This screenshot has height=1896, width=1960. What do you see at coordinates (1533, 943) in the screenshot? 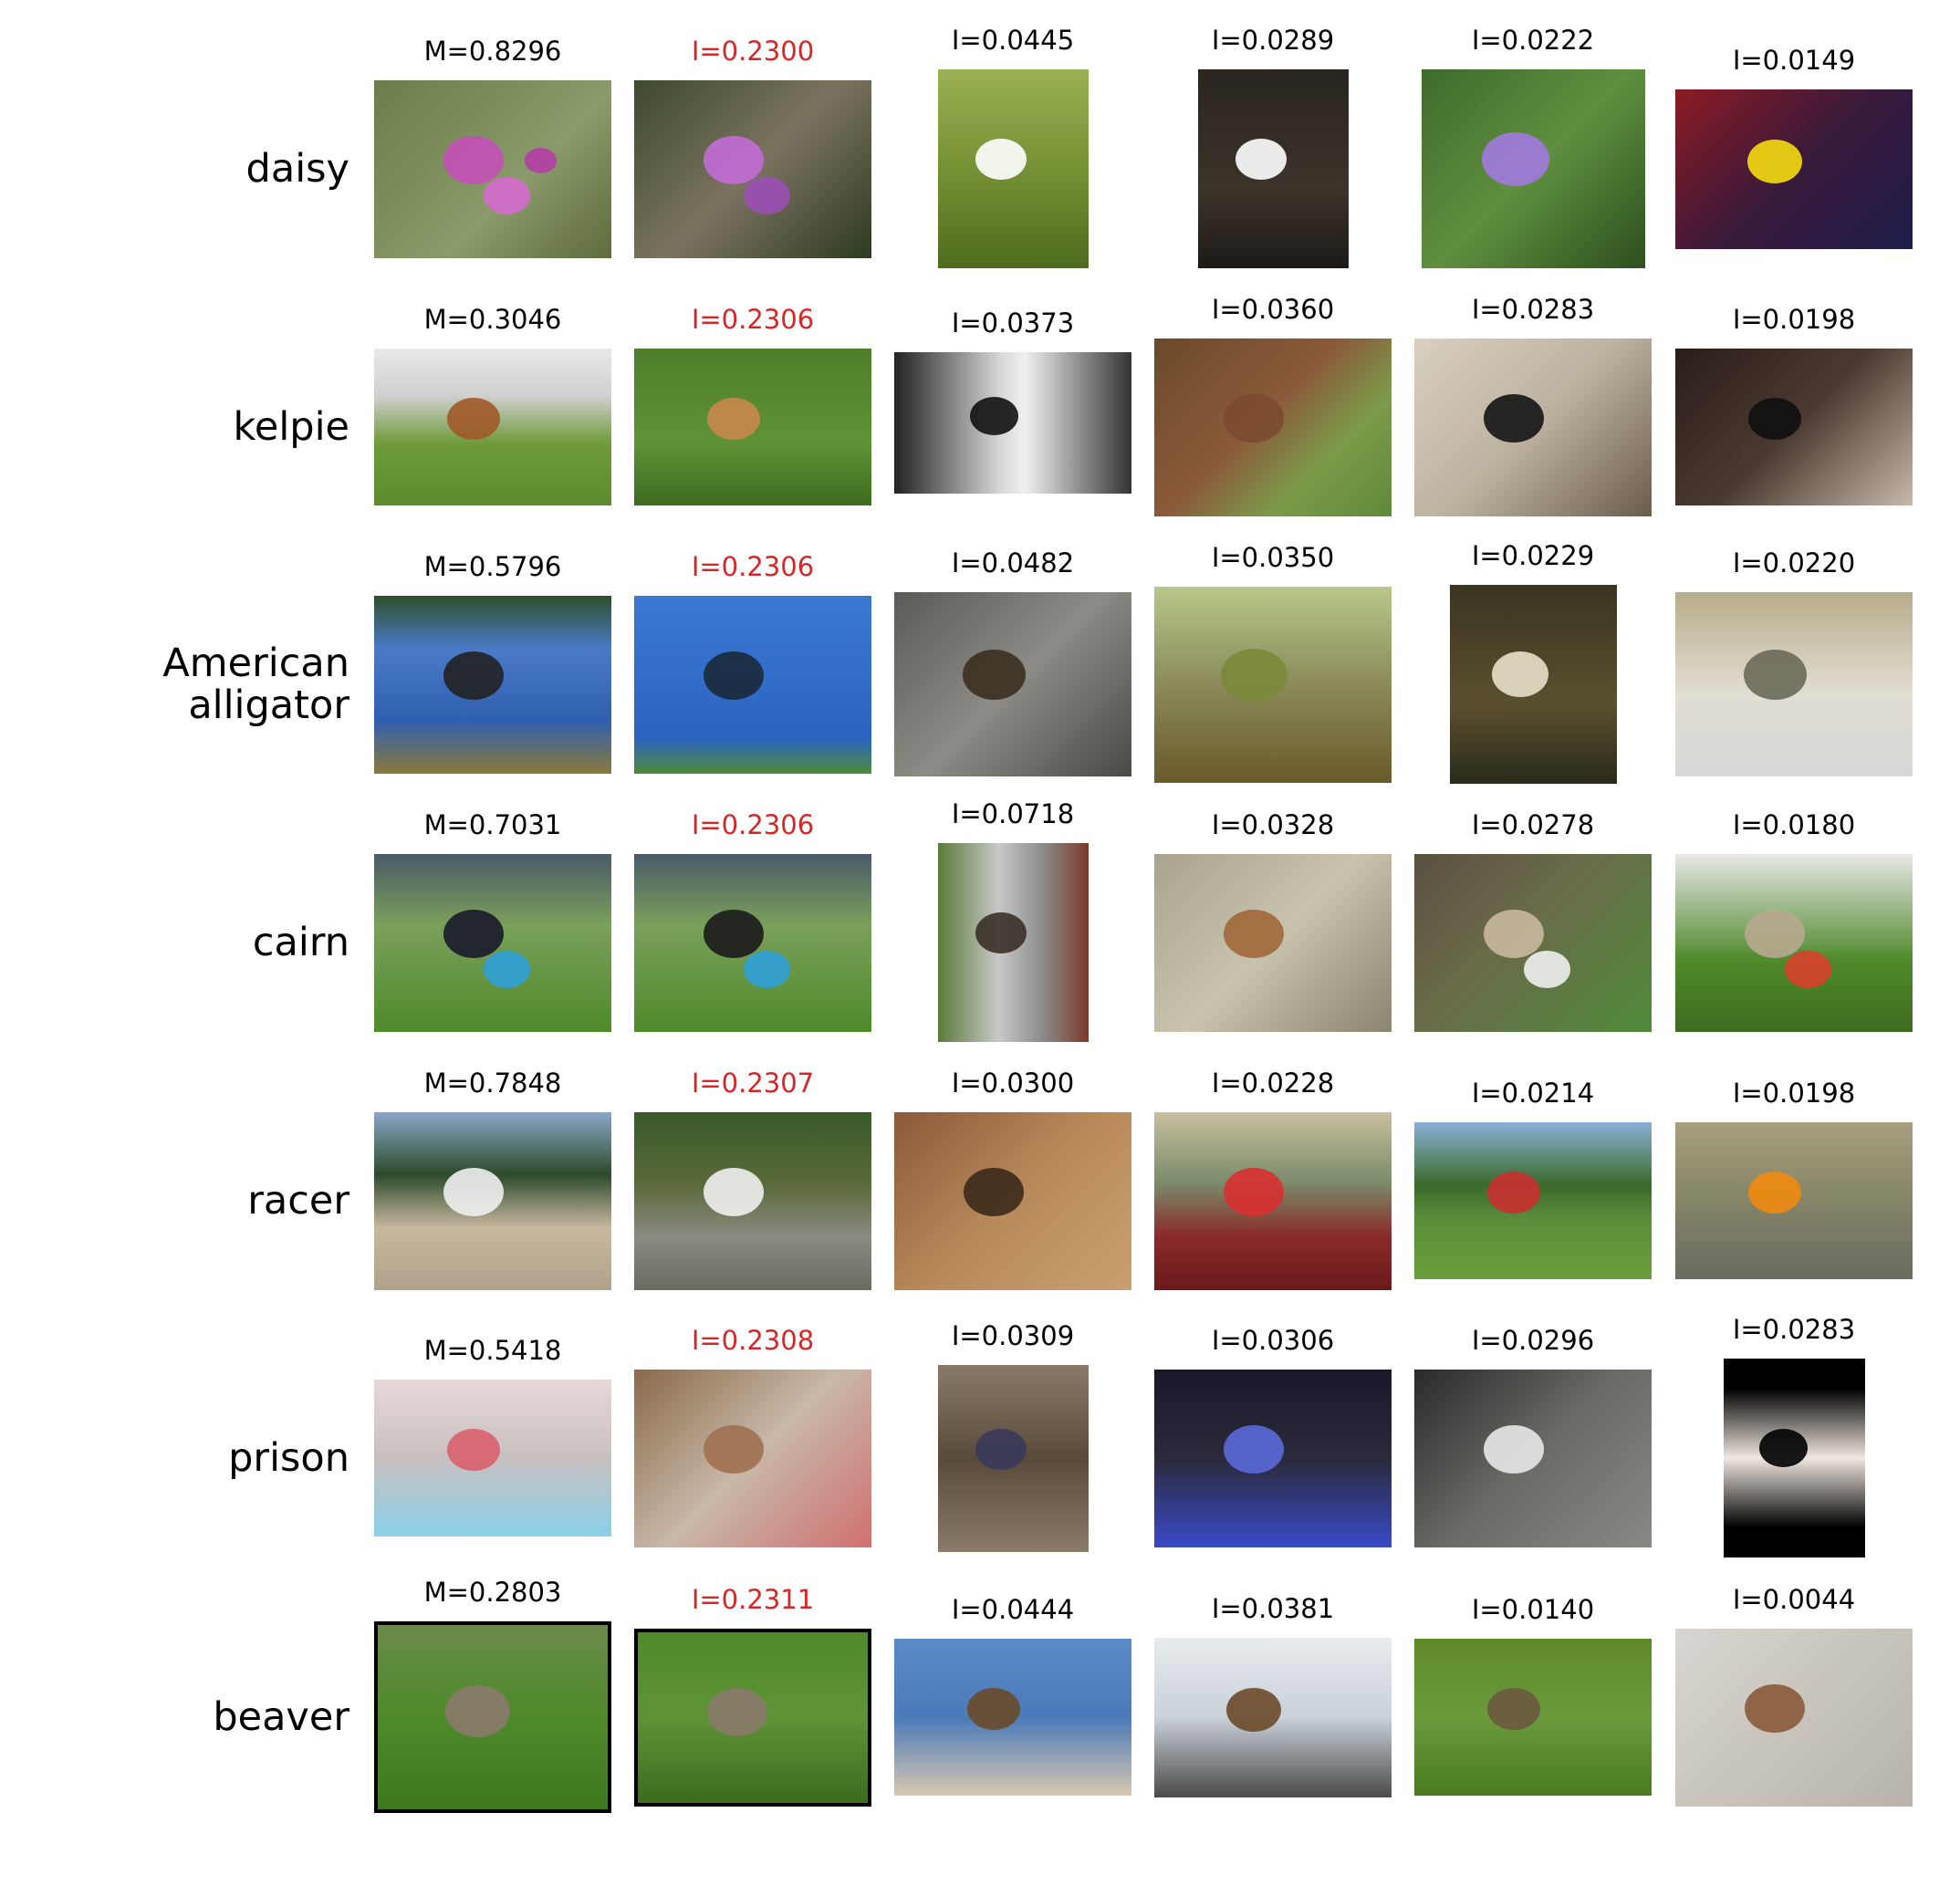
I see `thumbnail-two-dogs-on-path` at bounding box center [1533, 943].